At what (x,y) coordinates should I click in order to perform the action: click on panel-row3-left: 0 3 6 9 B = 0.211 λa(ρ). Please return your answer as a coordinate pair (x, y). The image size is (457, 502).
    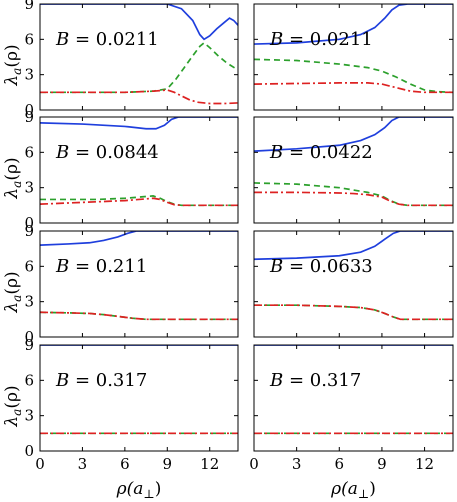
    Looking at the image, I should click on (120, 284).